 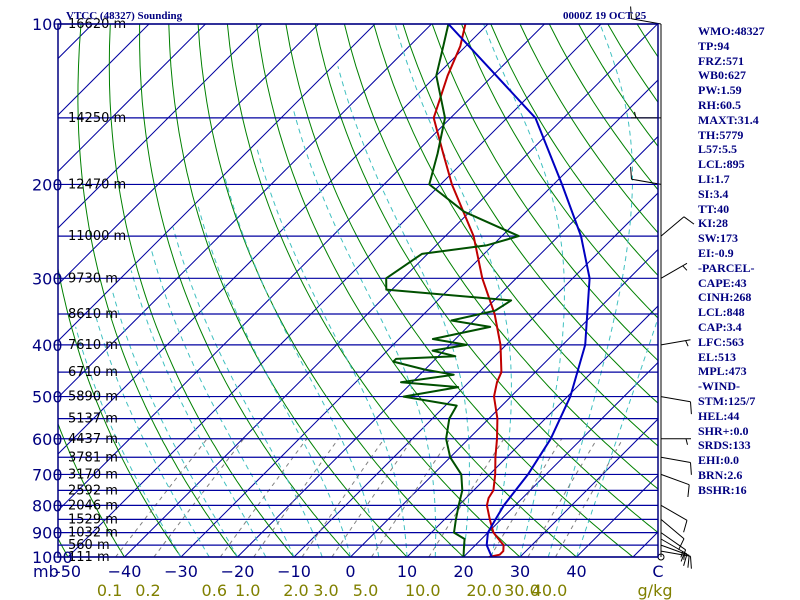 I want to click on temperature-tick-label: 0, so click(x=350, y=571).